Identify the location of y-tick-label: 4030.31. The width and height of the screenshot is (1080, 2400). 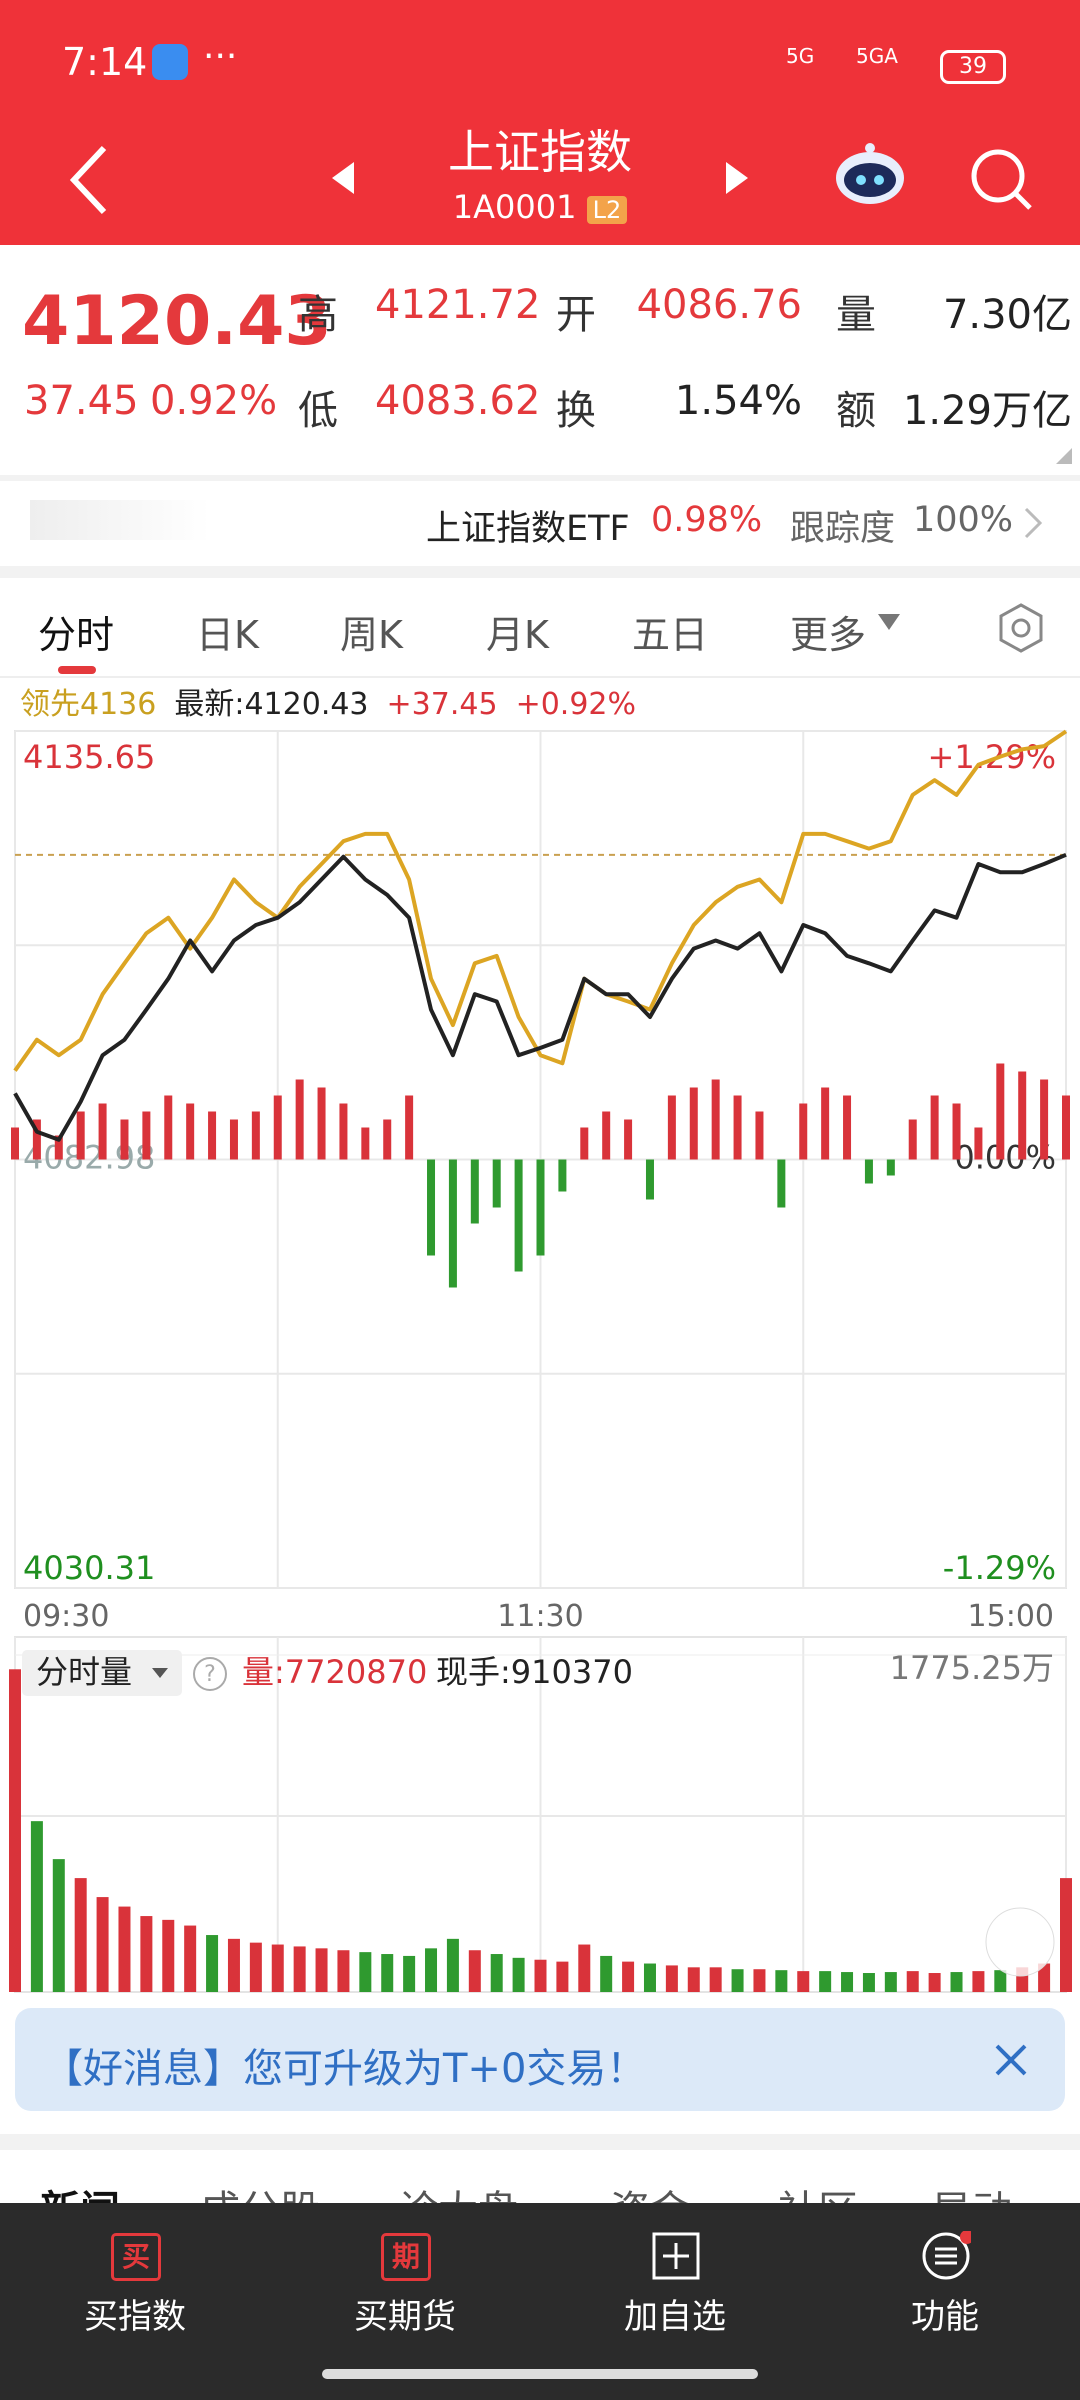
(89, 1568).